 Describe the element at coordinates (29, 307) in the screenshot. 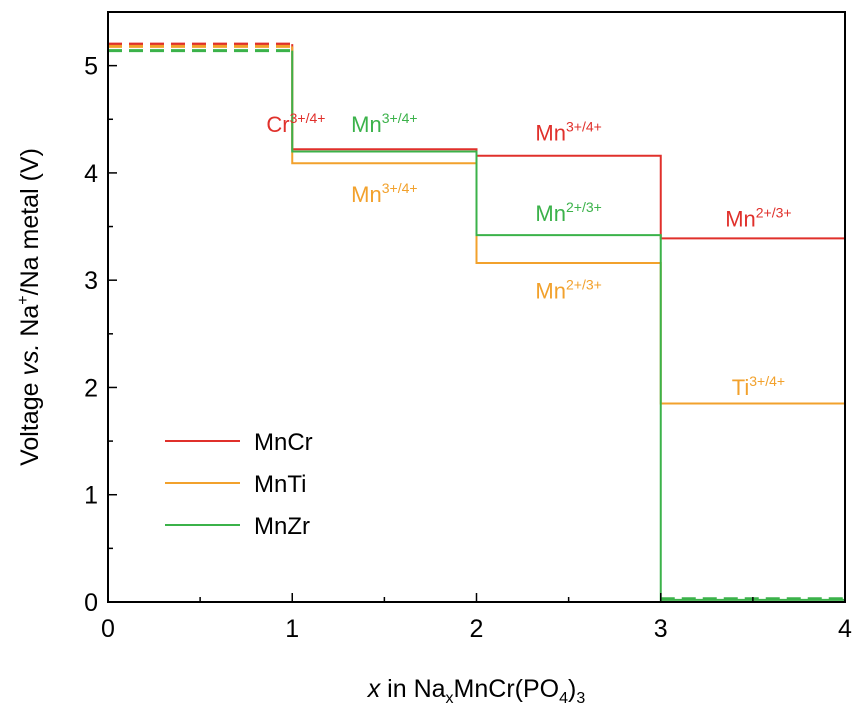

I see `y-axis-label: Voltage vs. Na+/Na metal (V)` at that location.